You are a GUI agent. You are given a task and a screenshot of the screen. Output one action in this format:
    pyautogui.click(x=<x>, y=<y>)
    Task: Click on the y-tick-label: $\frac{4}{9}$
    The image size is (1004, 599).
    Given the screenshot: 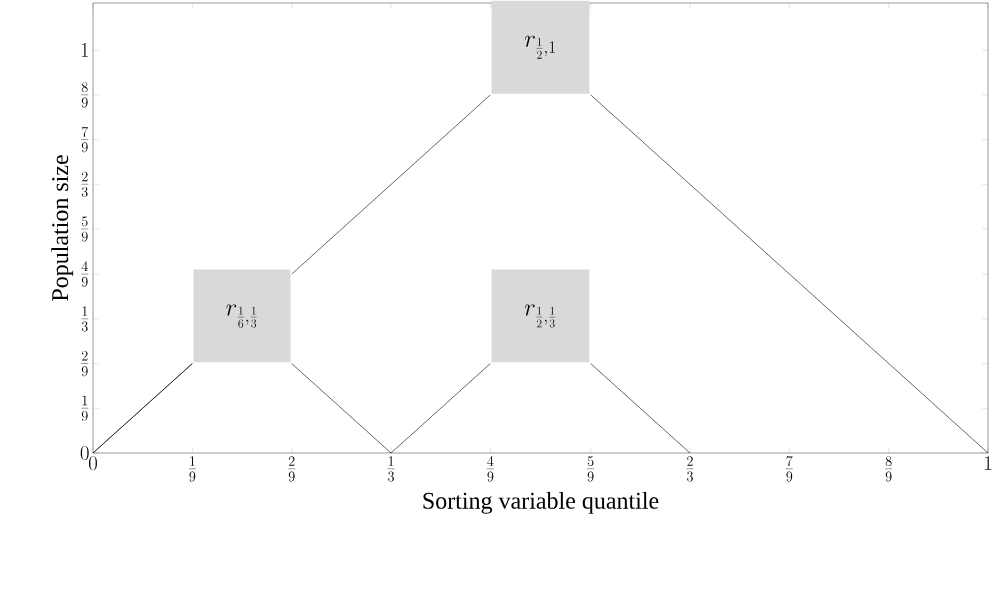 What is the action you would take?
    pyautogui.click(x=85, y=274)
    